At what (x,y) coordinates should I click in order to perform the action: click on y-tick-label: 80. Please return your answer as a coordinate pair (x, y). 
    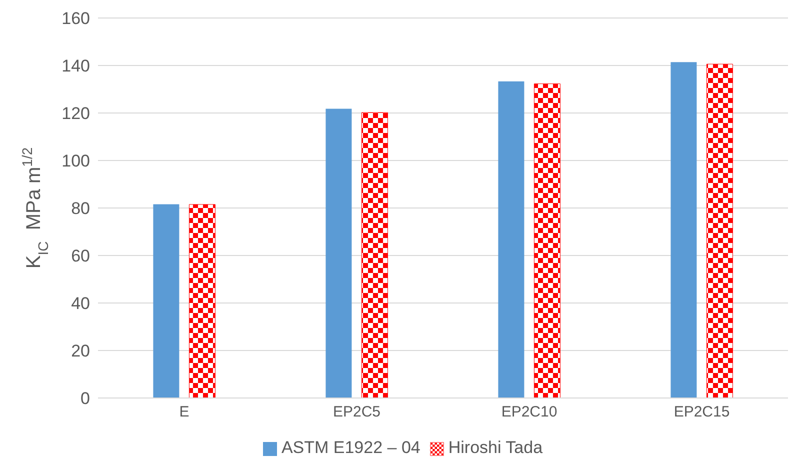
    Looking at the image, I should click on (80, 208).